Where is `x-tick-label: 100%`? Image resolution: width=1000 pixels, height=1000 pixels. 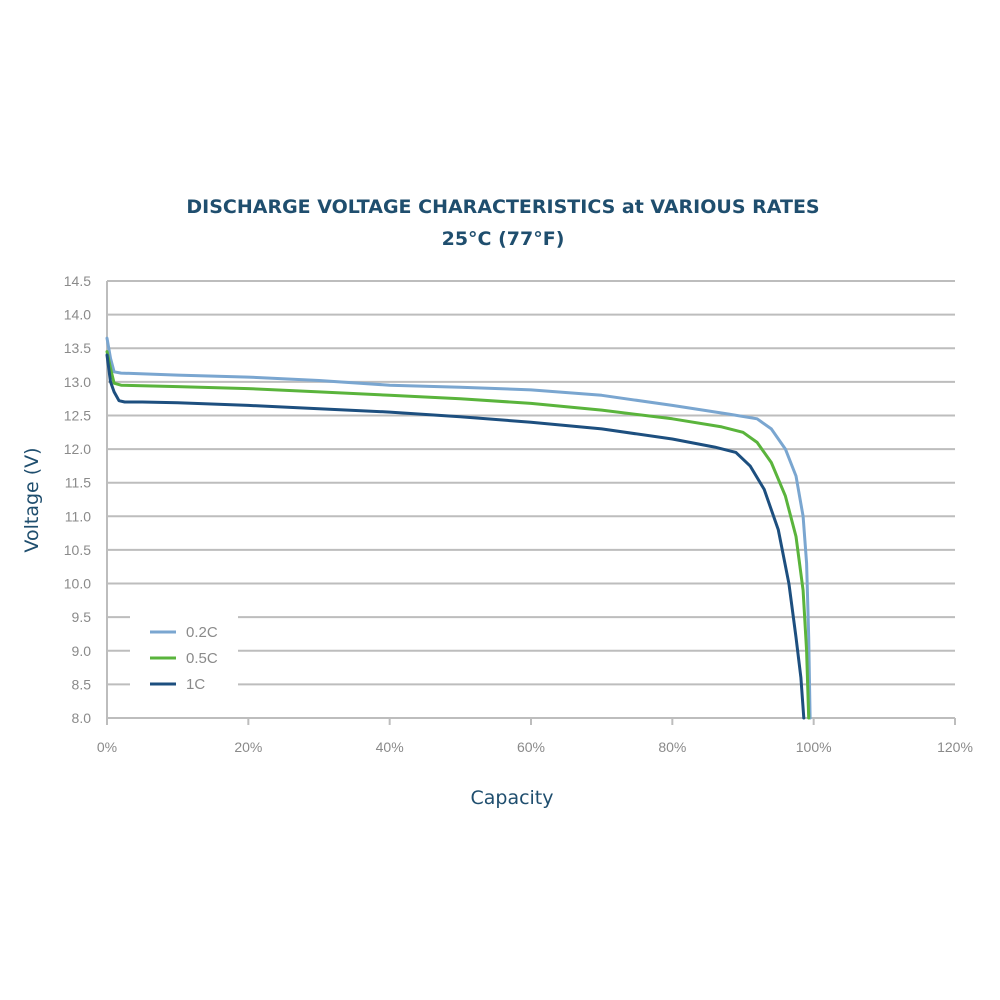
x-tick-label: 100% is located at coordinates (814, 747).